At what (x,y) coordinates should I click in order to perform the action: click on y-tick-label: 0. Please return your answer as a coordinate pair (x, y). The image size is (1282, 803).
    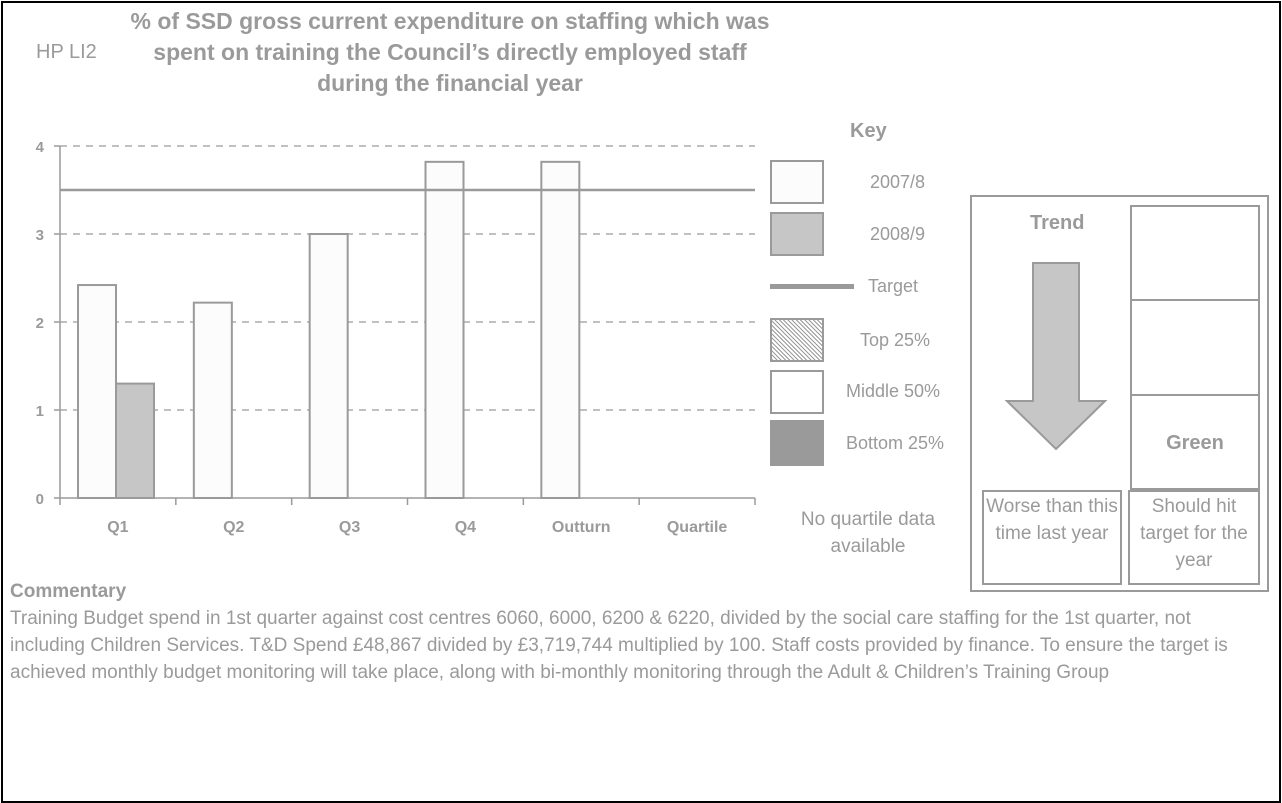
    Looking at the image, I should click on (40, 499).